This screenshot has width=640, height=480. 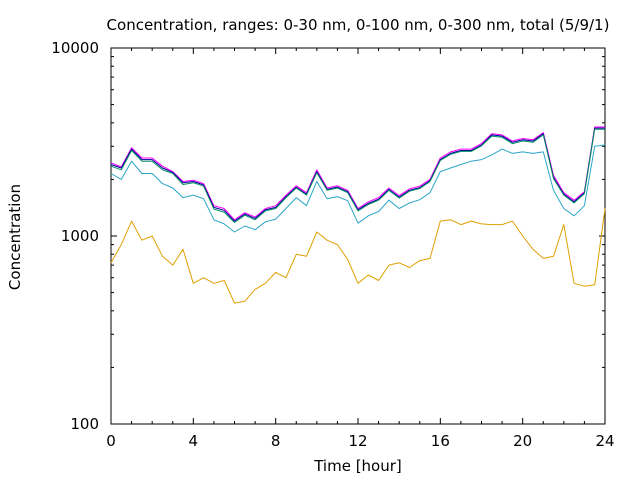 What do you see at coordinates (15, 237) in the screenshot?
I see `y-axis-label: Concentration` at bounding box center [15, 237].